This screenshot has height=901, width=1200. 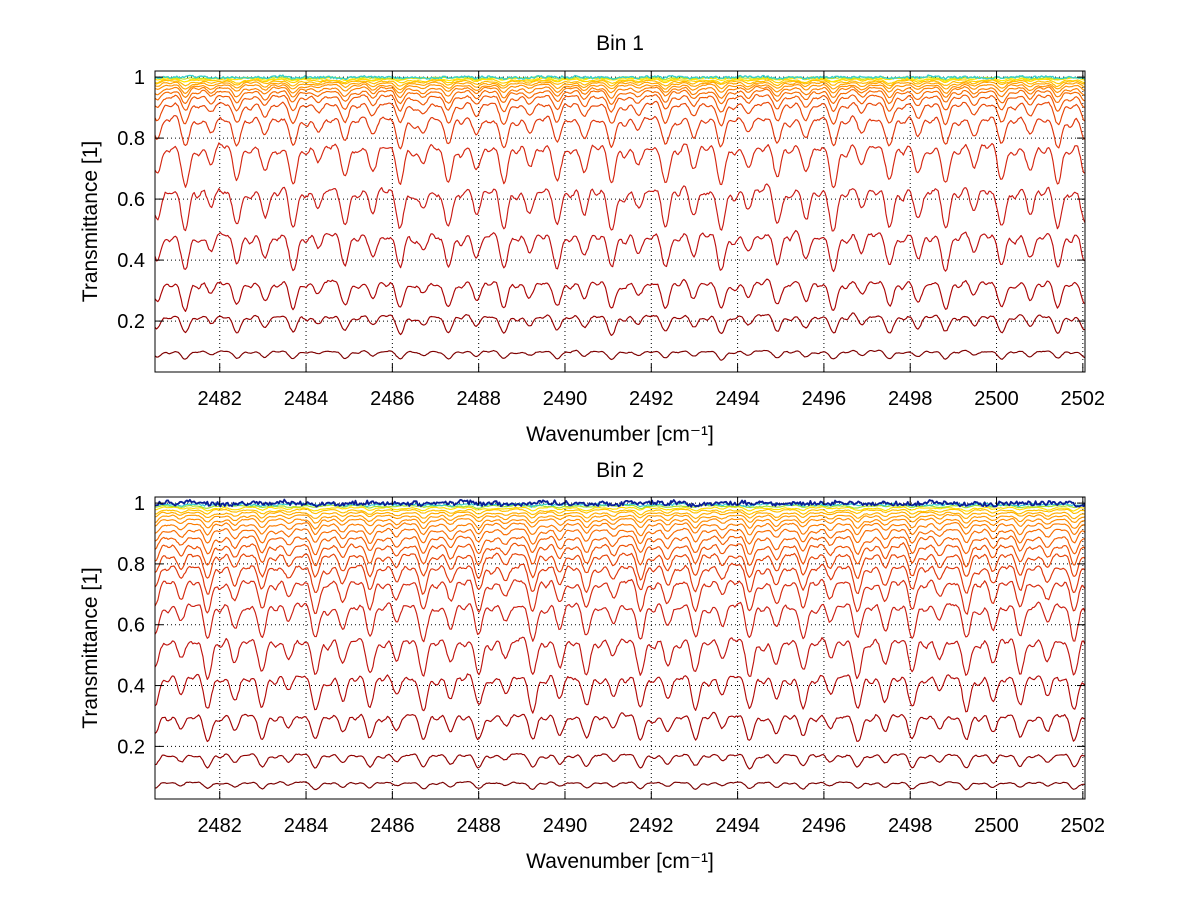 What do you see at coordinates (620, 434) in the screenshot?
I see `bin1-xlabel: Wavenumber [cm⁻¹]` at bounding box center [620, 434].